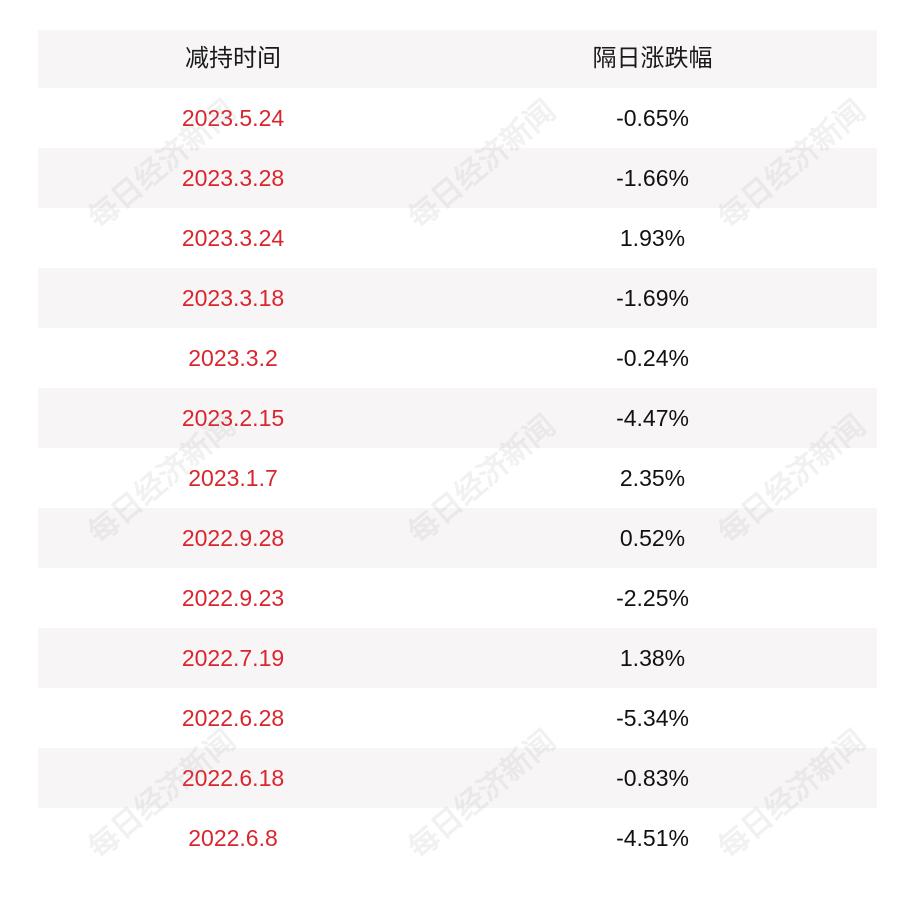  Describe the element at coordinates (233, 778) in the screenshot. I see `row-date: 2022.6.18` at that location.